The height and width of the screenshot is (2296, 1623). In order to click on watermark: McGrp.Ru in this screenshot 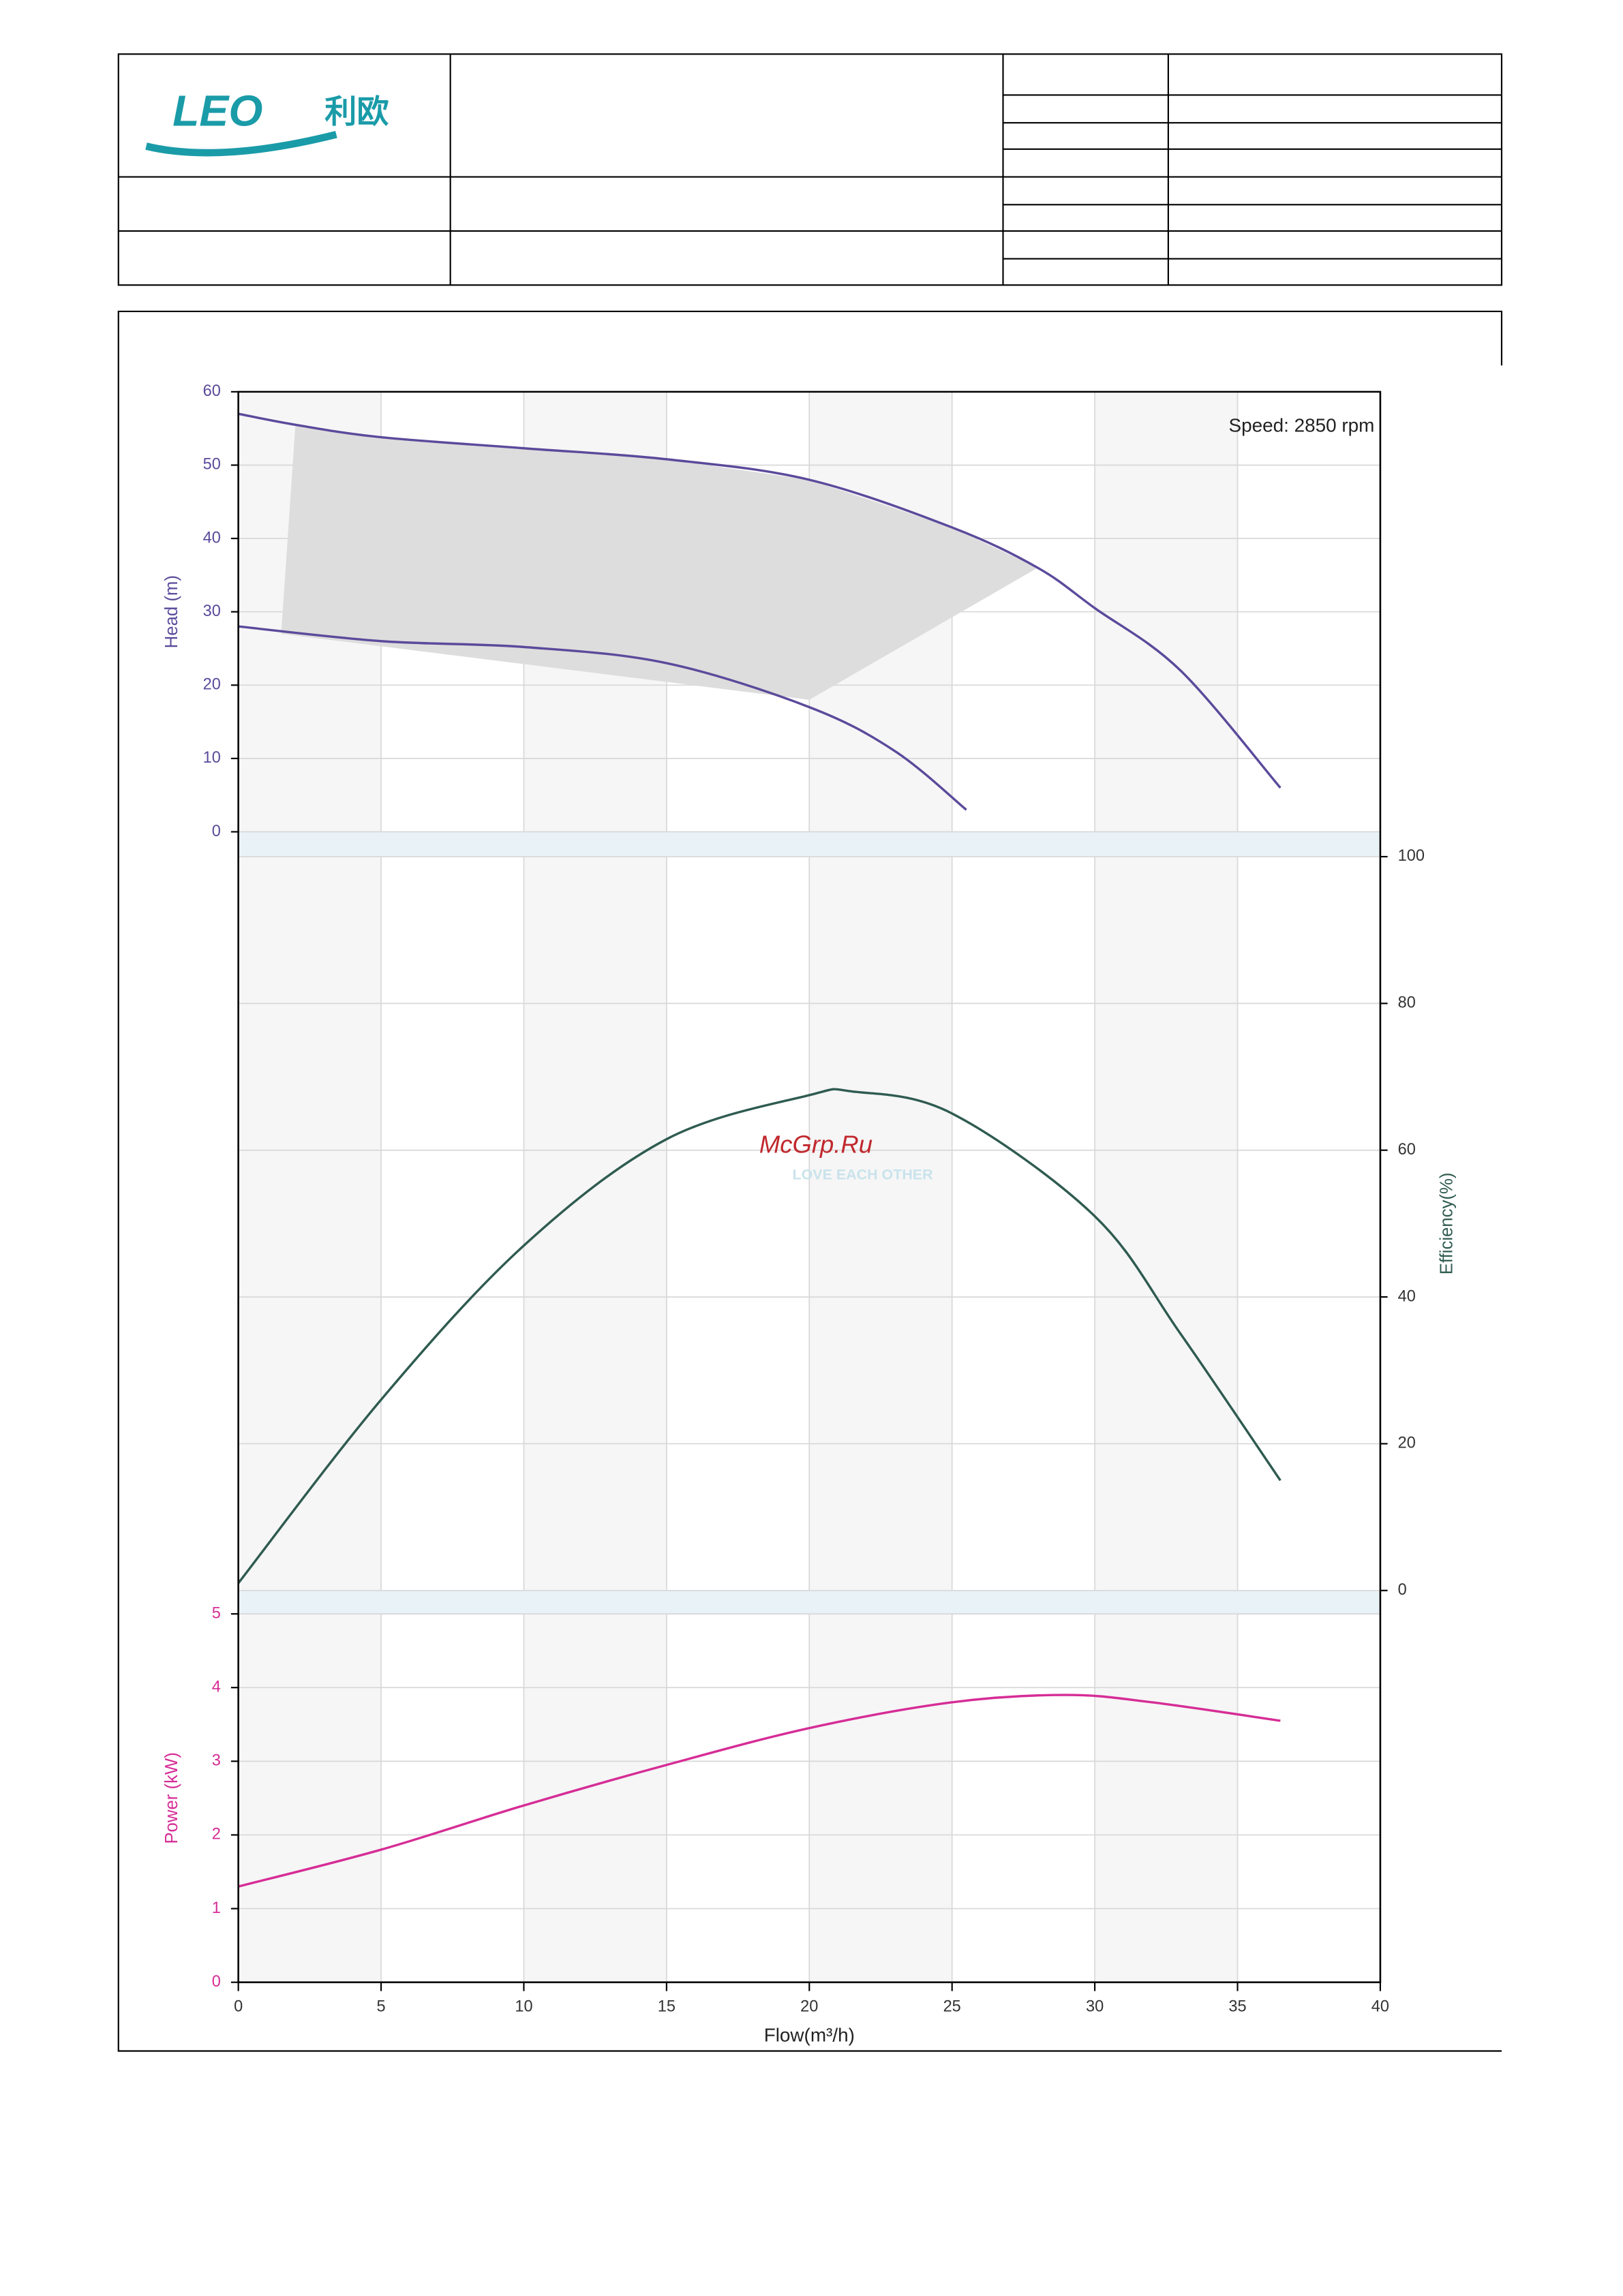, I will do `click(816, 1144)`.